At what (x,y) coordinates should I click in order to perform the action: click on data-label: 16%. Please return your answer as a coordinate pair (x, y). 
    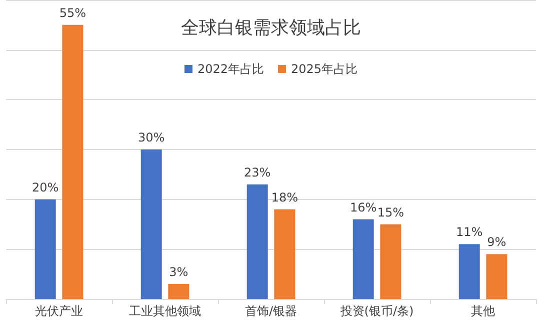
    Looking at the image, I should click on (363, 207).